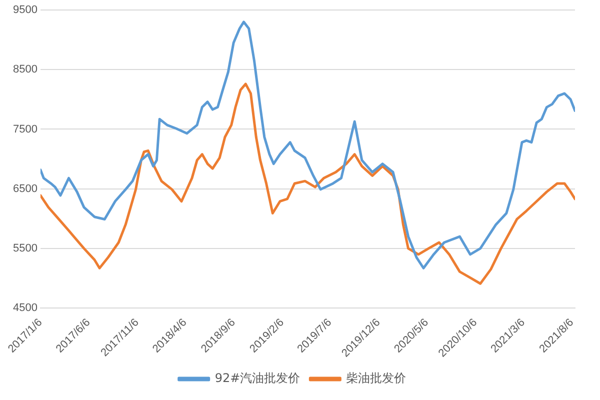 This screenshot has width=600, height=400. I want to click on y-tick-label: 7500, so click(25, 129).